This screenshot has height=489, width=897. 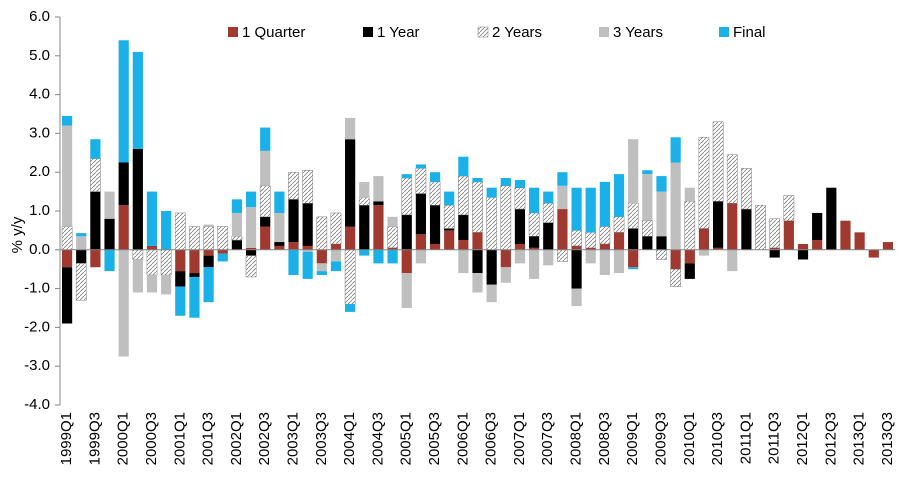 What do you see at coordinates (39, 210) in the screenshot?
I see `y-tick-label: 1.0` at bounding box center [39, 210].